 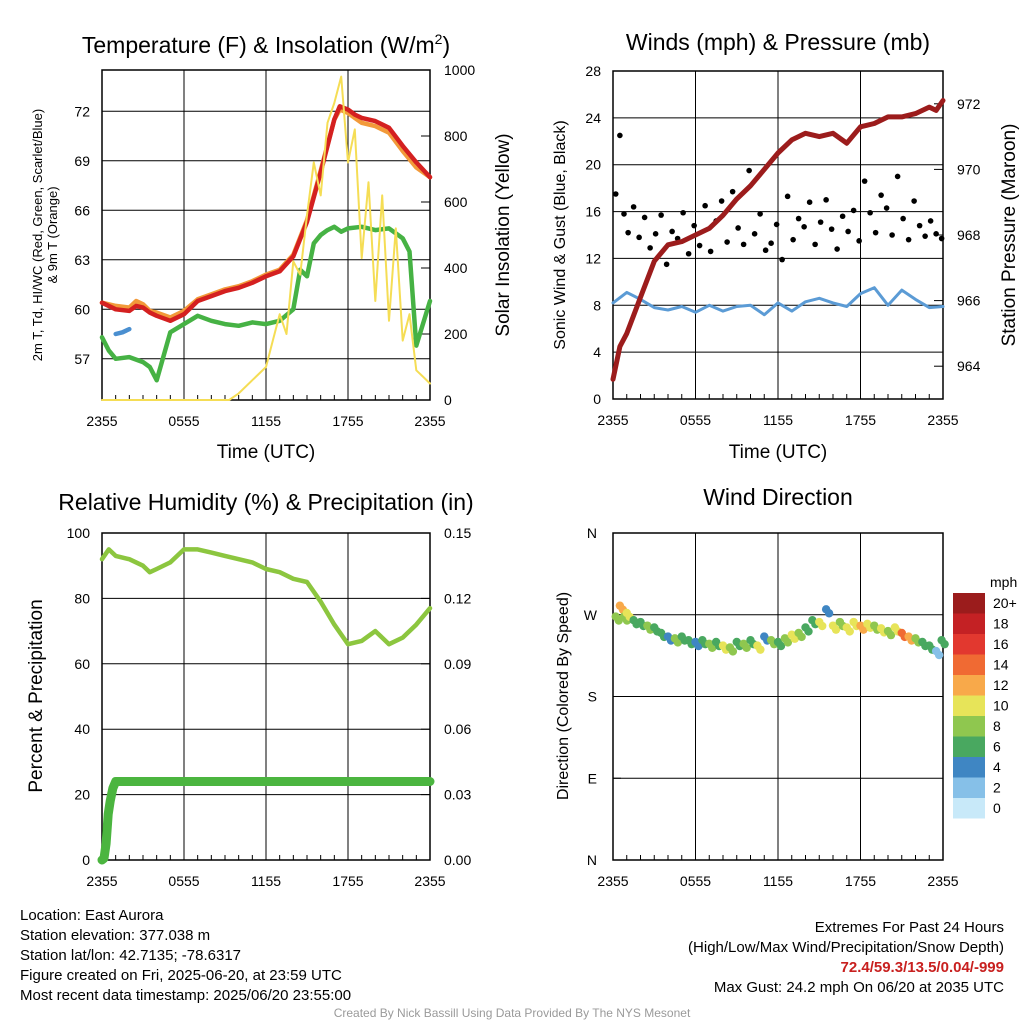 I want to click on speed-color-legend: mph 20+ 18 16 14 12 10 8 6 4 2 0, so click(x=985, y=696).